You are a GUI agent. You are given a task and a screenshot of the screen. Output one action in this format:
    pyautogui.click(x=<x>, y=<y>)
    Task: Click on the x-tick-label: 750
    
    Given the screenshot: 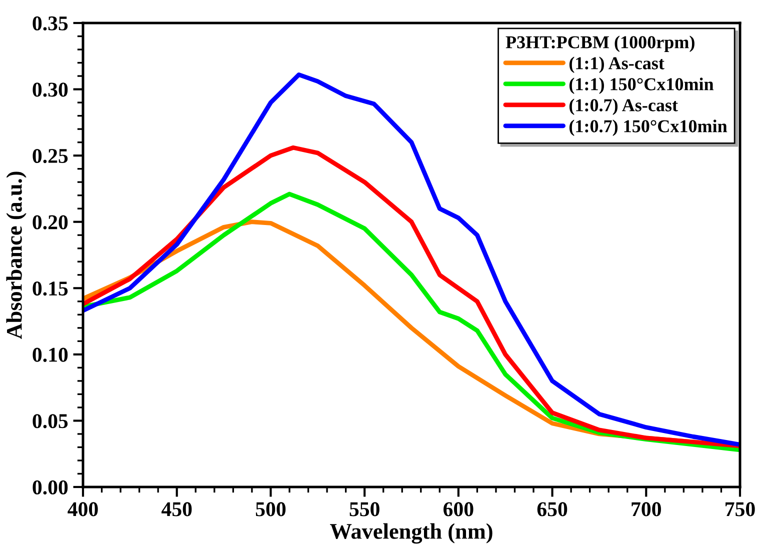 What is the action you would take?
    pyautogui.click(x=740, y=509)
    